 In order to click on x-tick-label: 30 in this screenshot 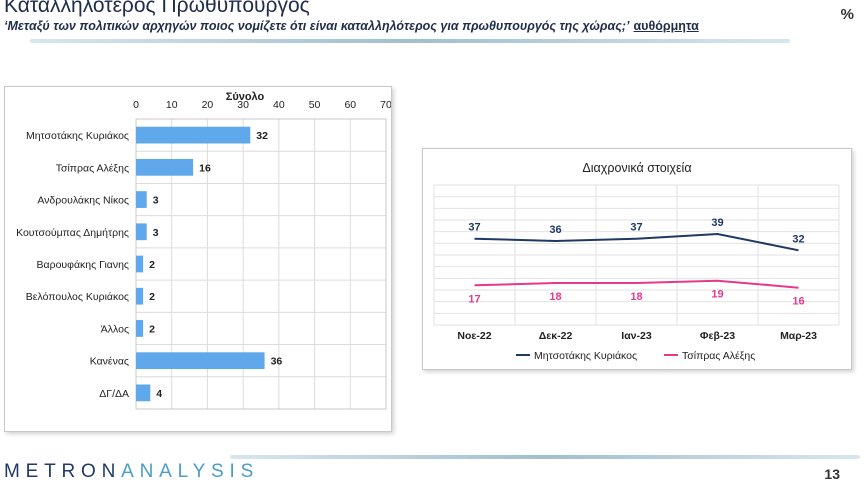, I will do `click(243, 105)`.